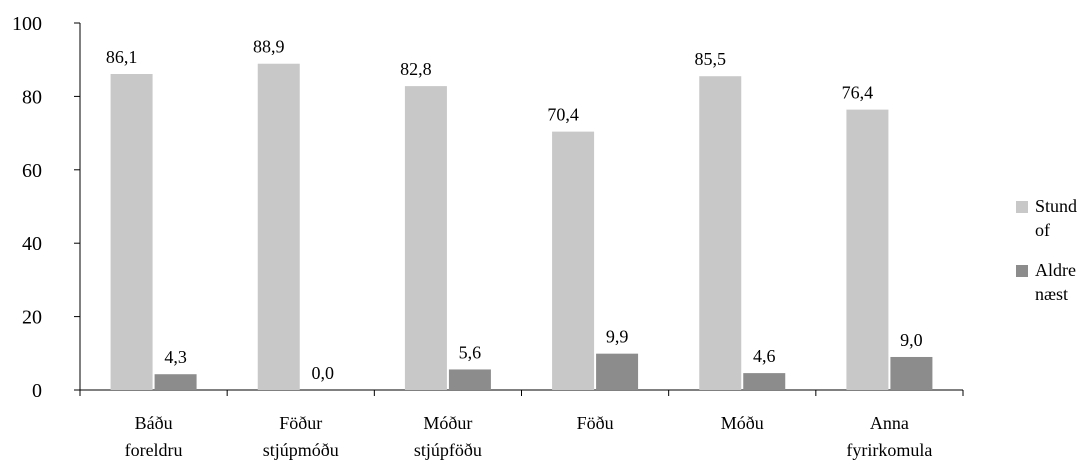 Image resolution: width=1090 pixels, height=466 pixels. Describe the element at coordinates (711, 59) in the screenshot. I see `data-label: 85,5` at that location.